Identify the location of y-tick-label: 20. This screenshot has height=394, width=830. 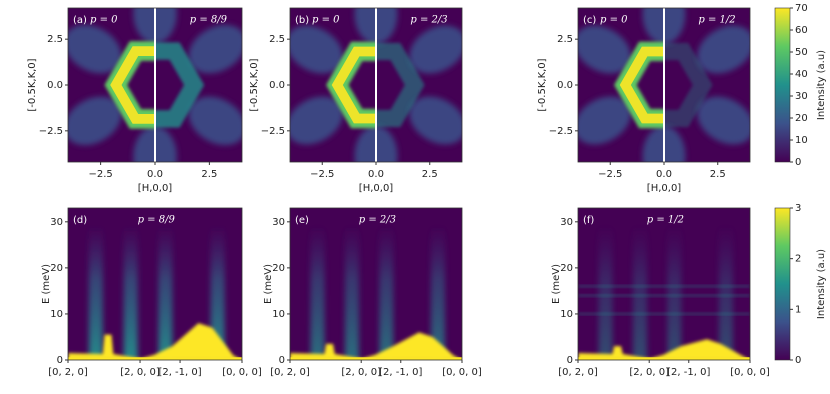
(56, 268).